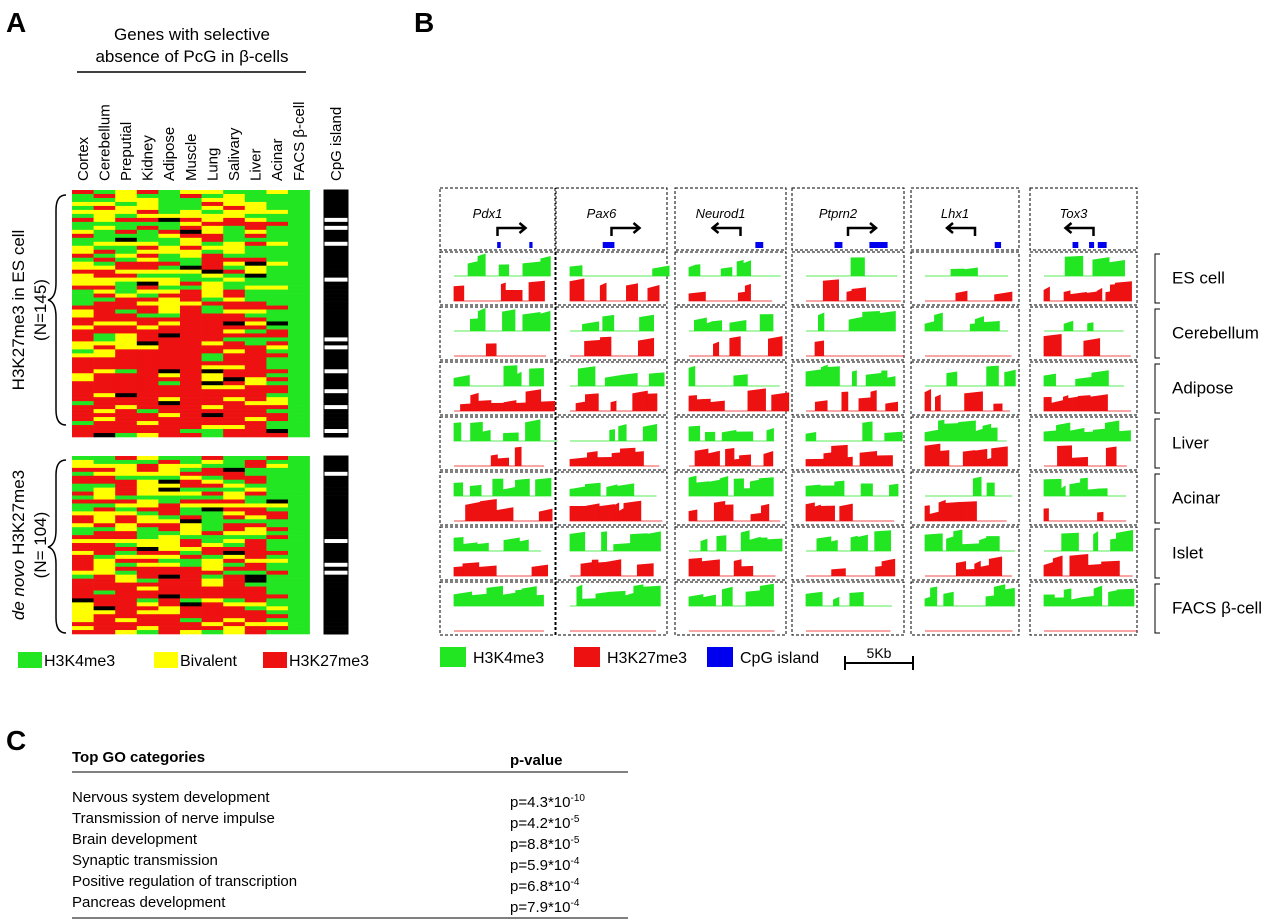 The width and height of the screenshot is (1280, 923). What do you see at coordinates (16, 22) in the screenshot?
I see `panel-label: A` at bounding box center [16, 22].